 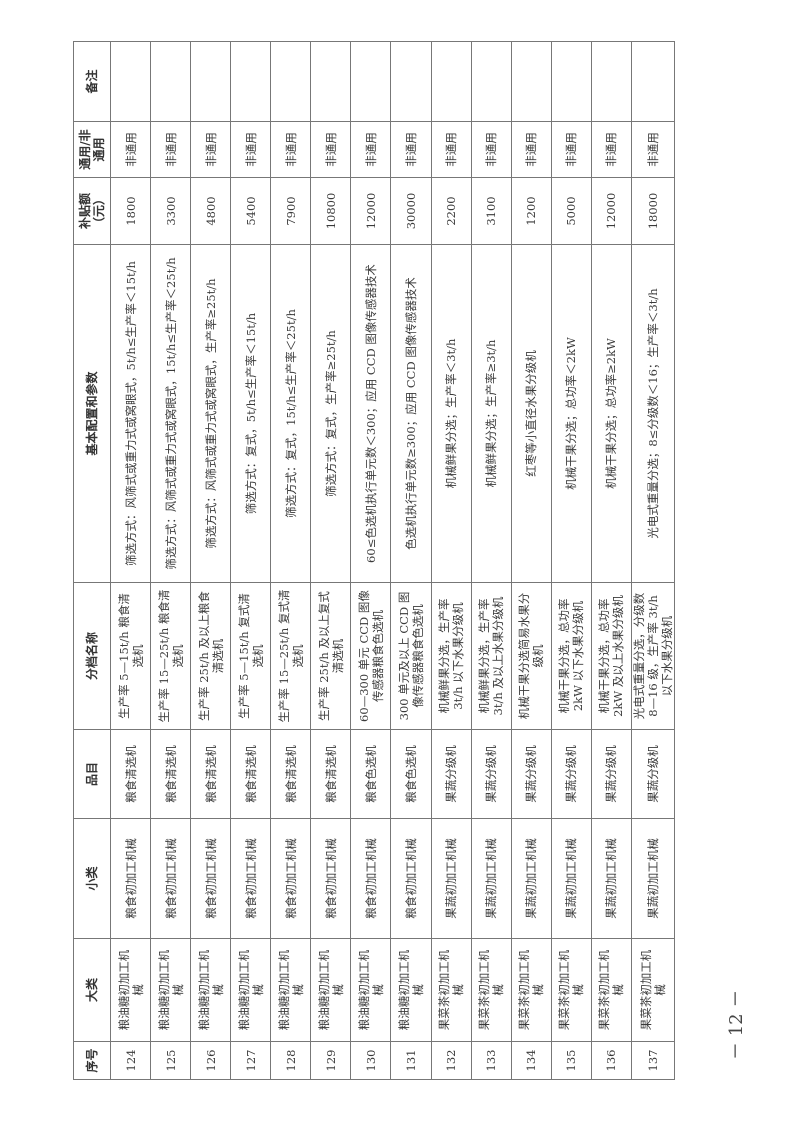 What do you see at coordinates (571, 1060) in the screenshot?
I see `cell-seq: 135` at bounding box center [571, 1060].